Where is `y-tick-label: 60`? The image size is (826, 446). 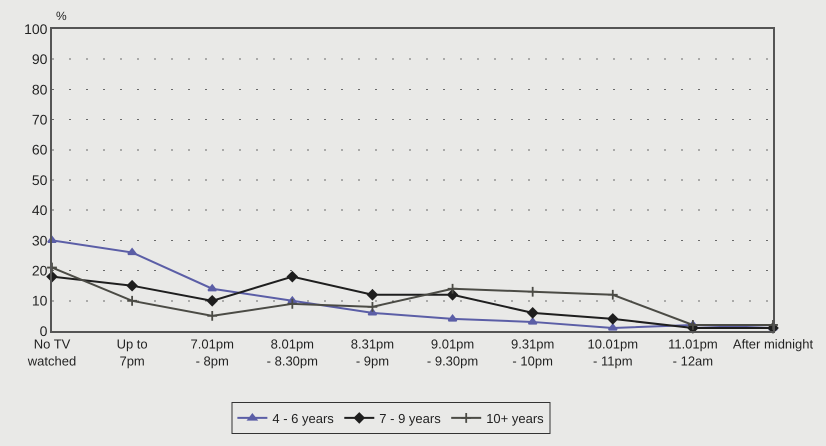
y-tick-label: 60 is located at coordinates (40, 150).